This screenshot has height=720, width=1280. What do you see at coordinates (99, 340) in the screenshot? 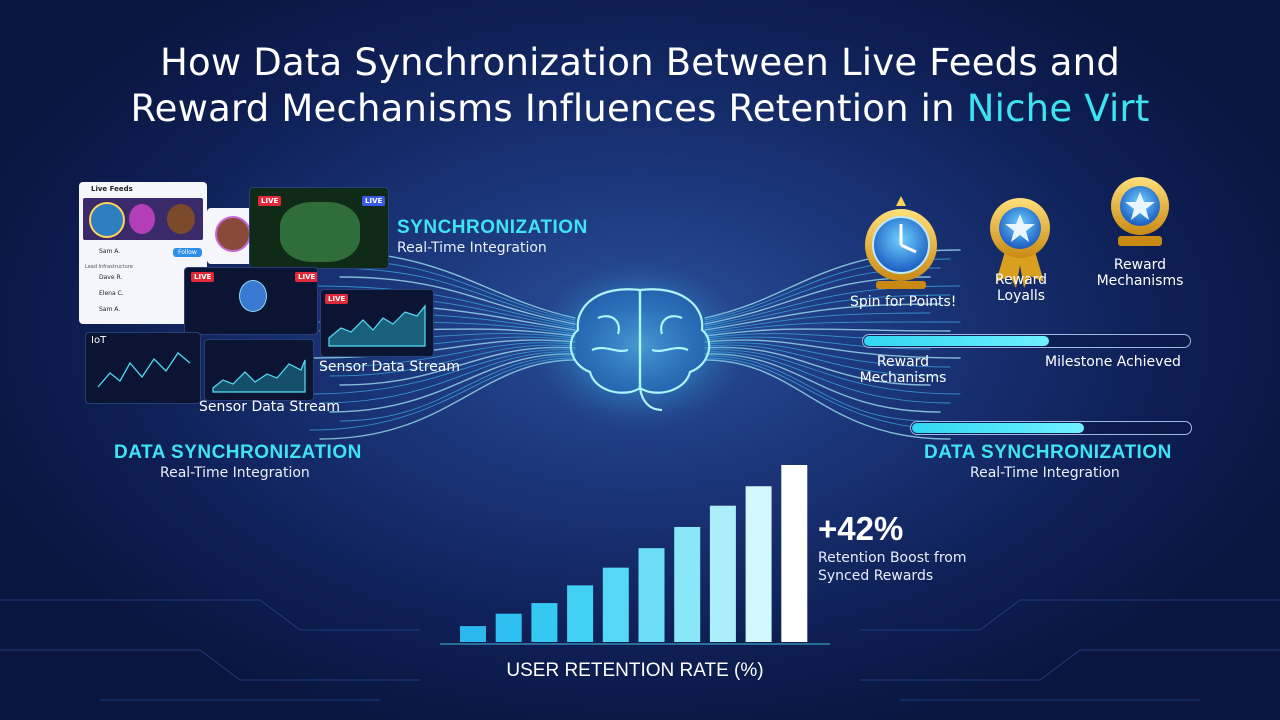
I see `iot-label: IoT` at bounding box center [99, 340].